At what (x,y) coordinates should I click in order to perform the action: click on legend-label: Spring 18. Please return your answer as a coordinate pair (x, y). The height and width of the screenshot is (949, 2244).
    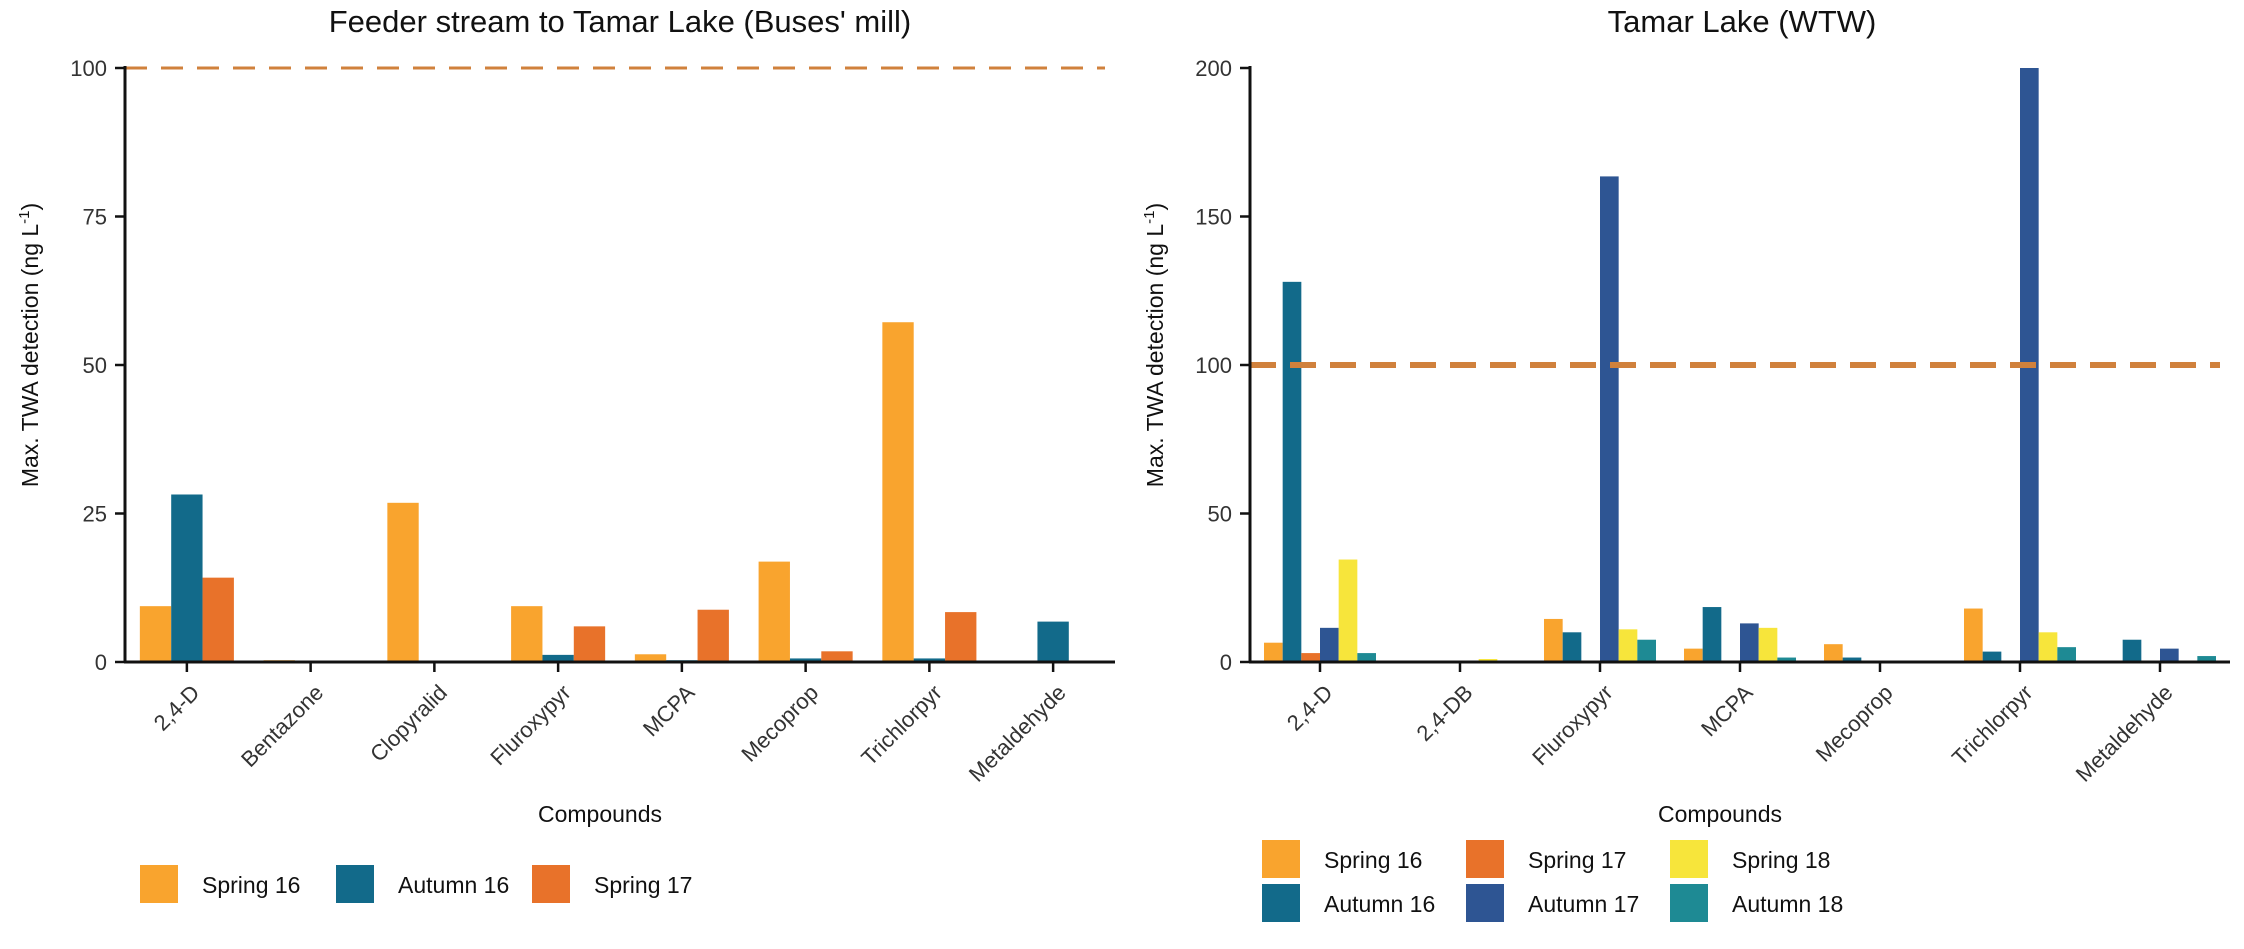
    Looking at the image, I should click on (1781, 860).